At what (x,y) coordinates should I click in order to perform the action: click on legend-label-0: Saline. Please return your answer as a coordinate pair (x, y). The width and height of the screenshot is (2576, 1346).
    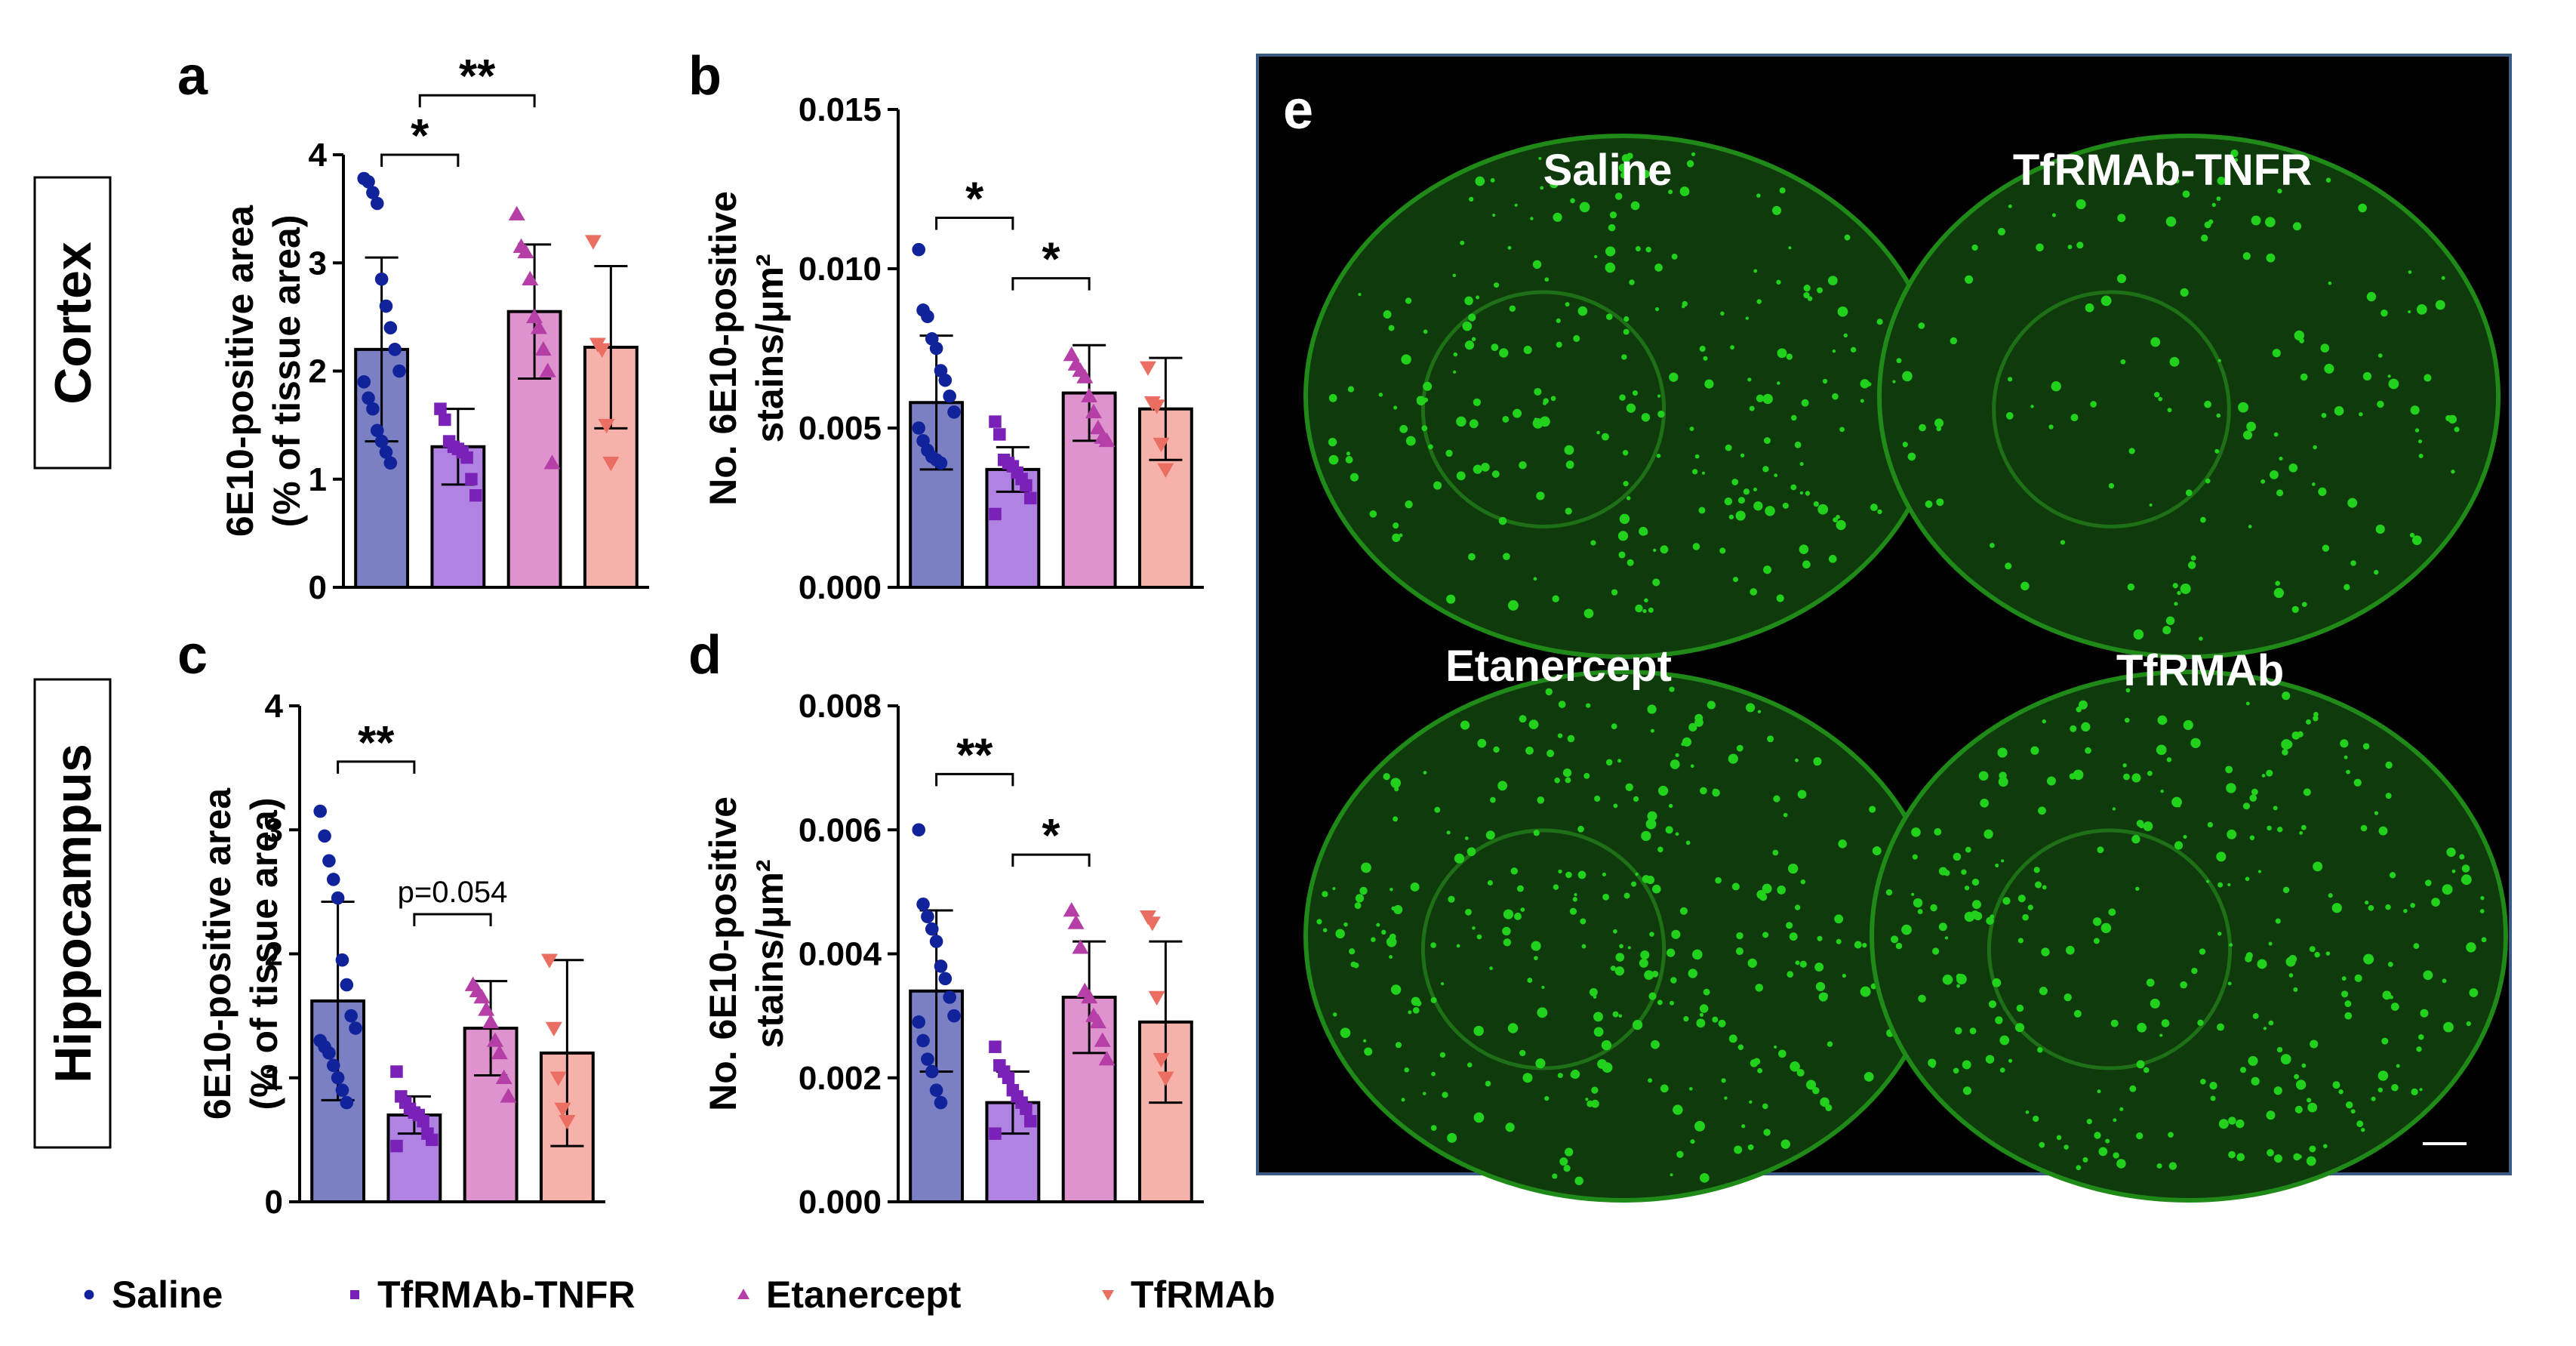
    Looking at the image, I should click on (167, 1295).